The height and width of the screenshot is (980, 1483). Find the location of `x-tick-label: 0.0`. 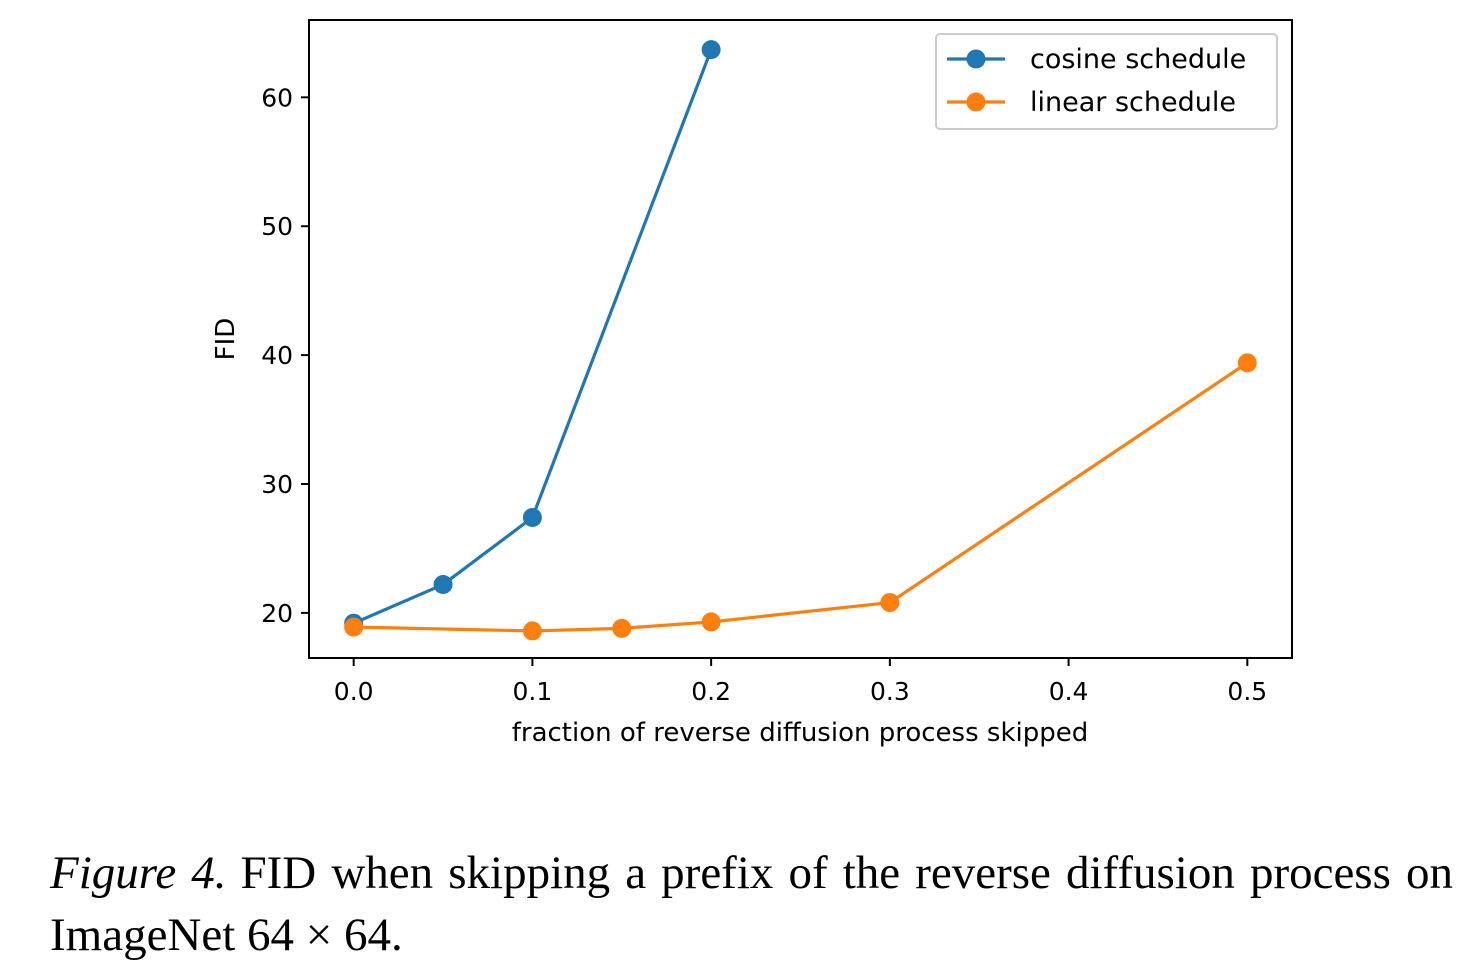

x-tick-label: 0.0 is located at coordinates (354, 691).